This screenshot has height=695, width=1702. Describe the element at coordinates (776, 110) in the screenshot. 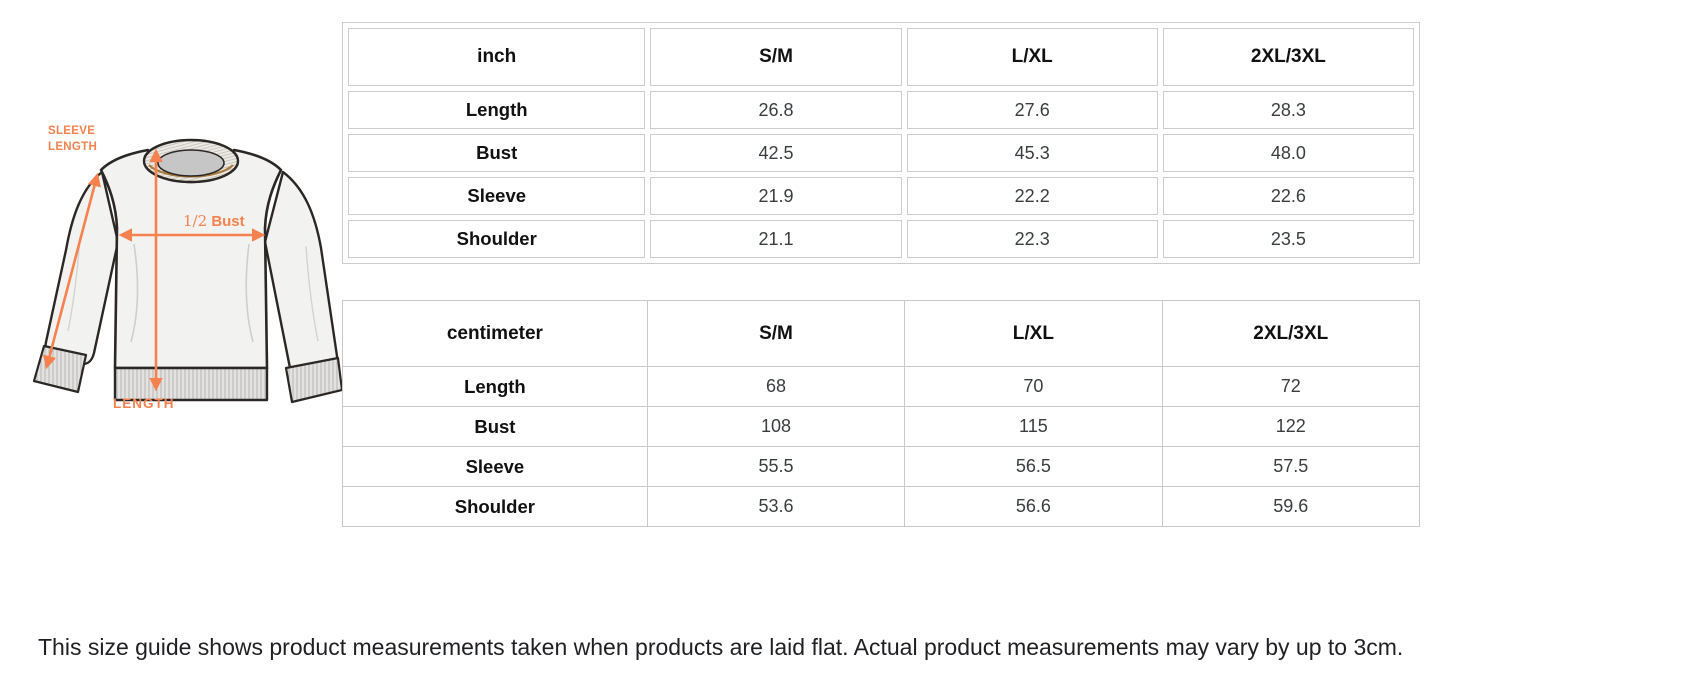

I see `cell-value: 26.8` at that location.